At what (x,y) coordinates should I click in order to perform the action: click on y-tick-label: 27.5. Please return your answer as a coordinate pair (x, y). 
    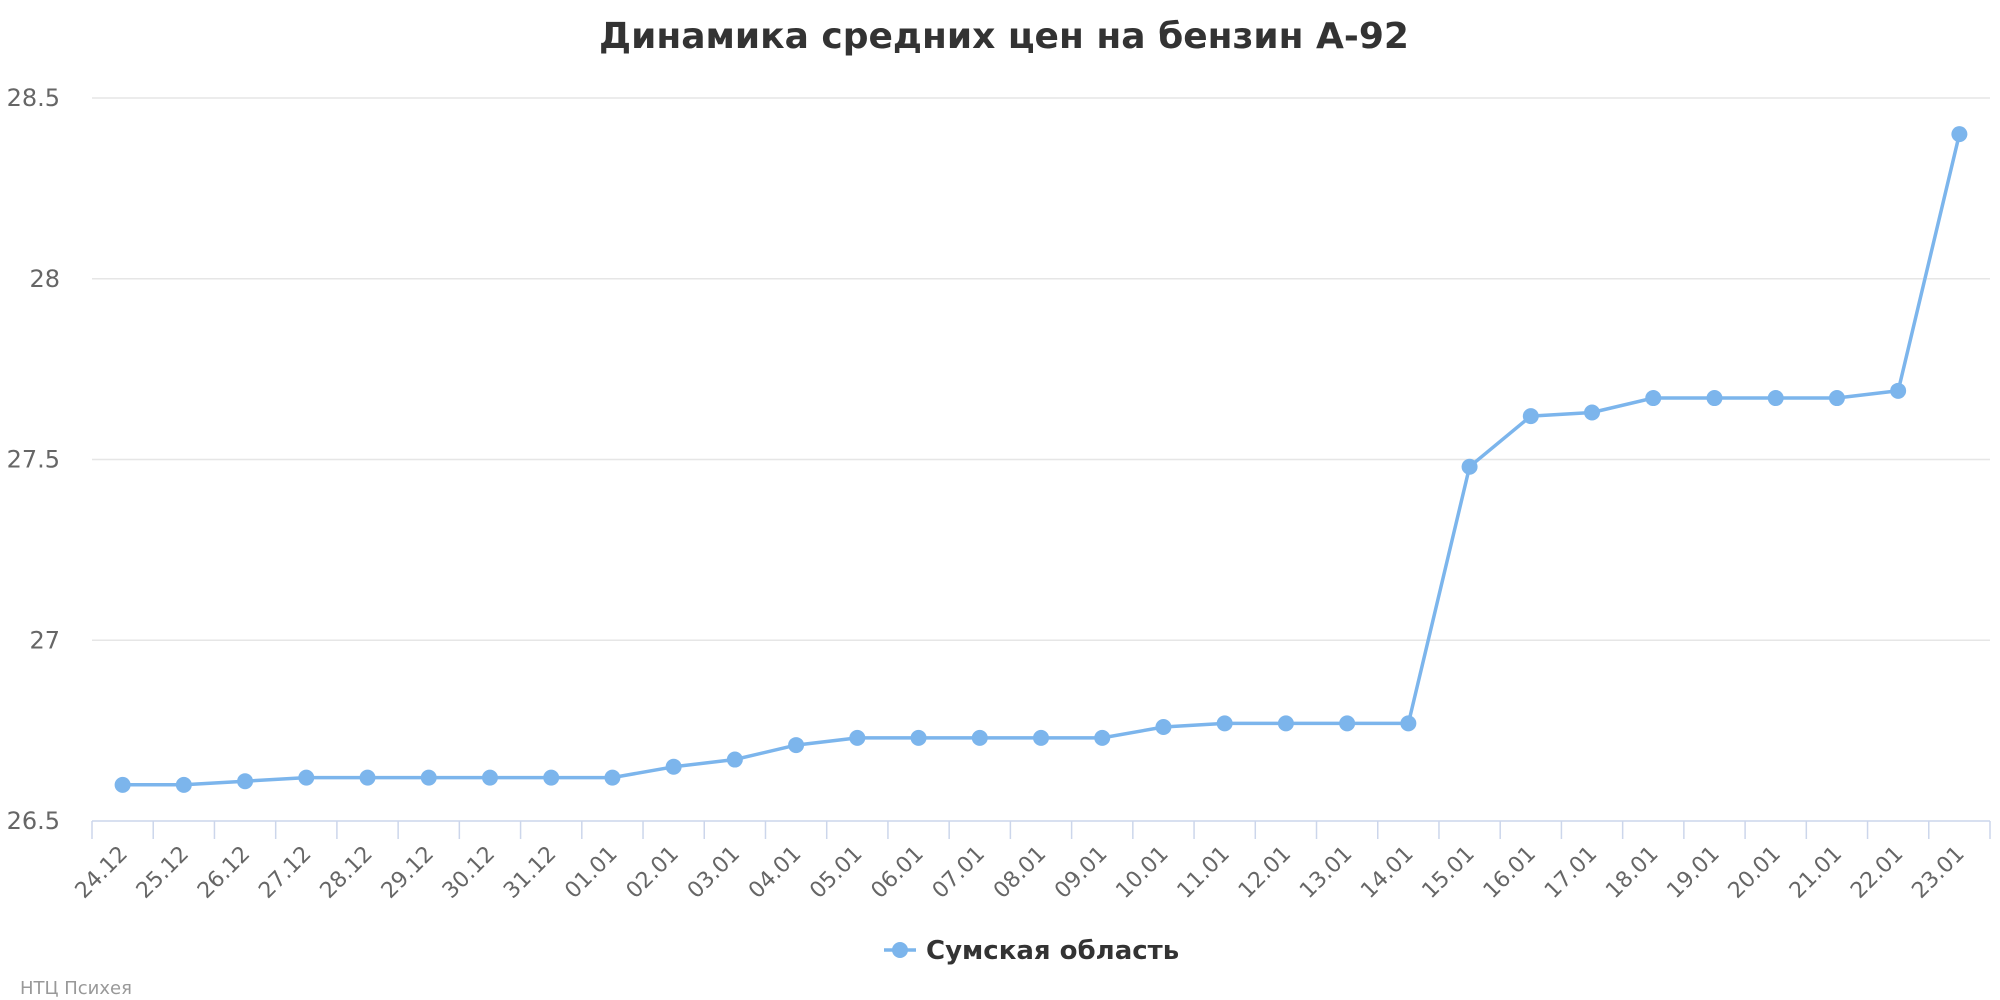
    Looking at the image, I should click on (33, 460).